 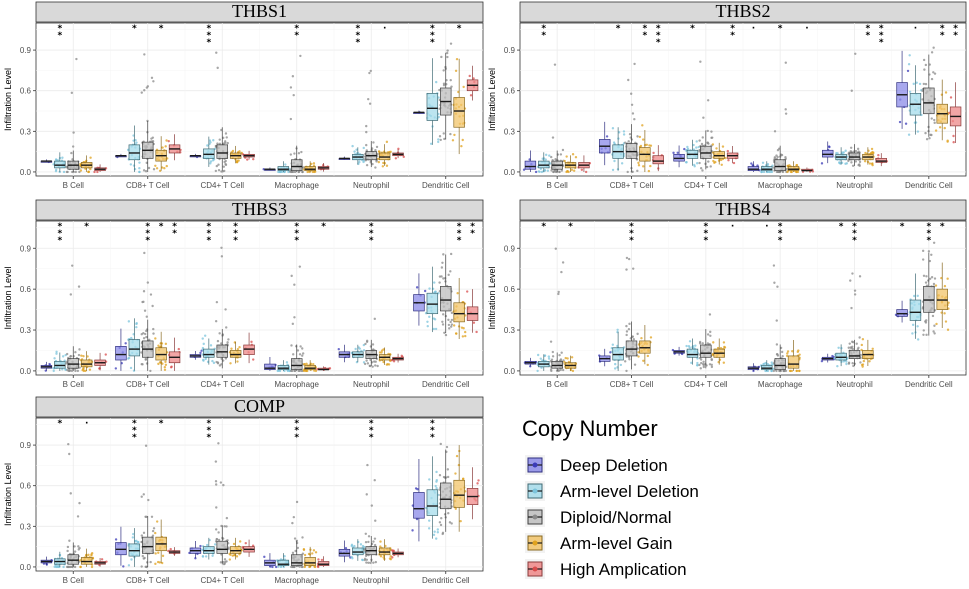 I want to click on tick-label-y: 0.6, so click(x=26, y=91).